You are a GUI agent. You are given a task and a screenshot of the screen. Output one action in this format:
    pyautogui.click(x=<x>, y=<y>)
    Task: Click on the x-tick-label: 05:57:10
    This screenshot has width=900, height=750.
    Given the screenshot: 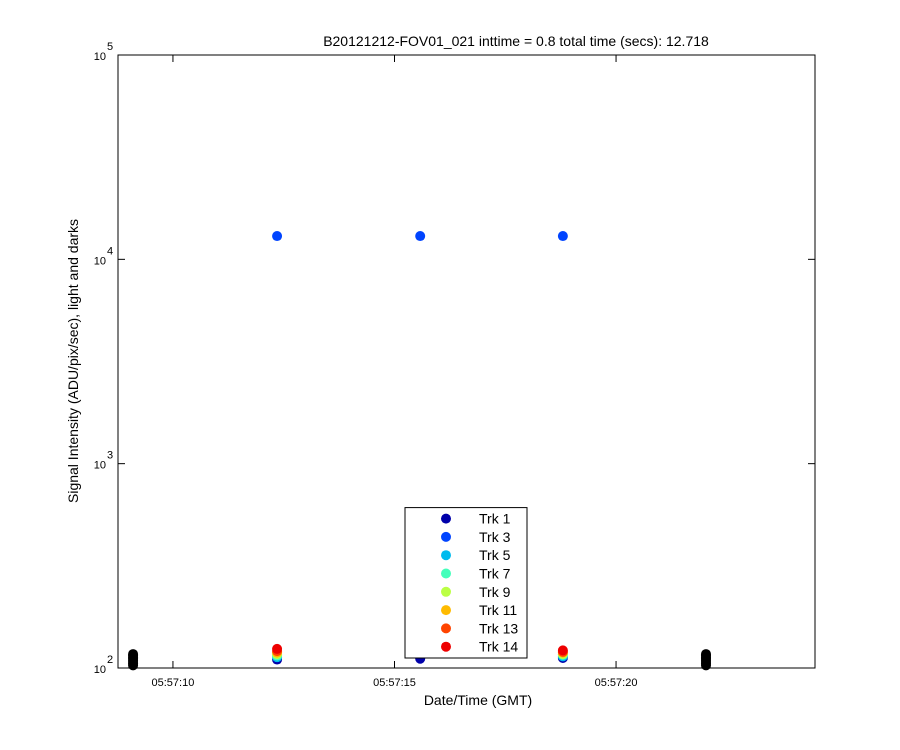 What is the action you would take?
    pyautogui.click(x=173, y=683)
    